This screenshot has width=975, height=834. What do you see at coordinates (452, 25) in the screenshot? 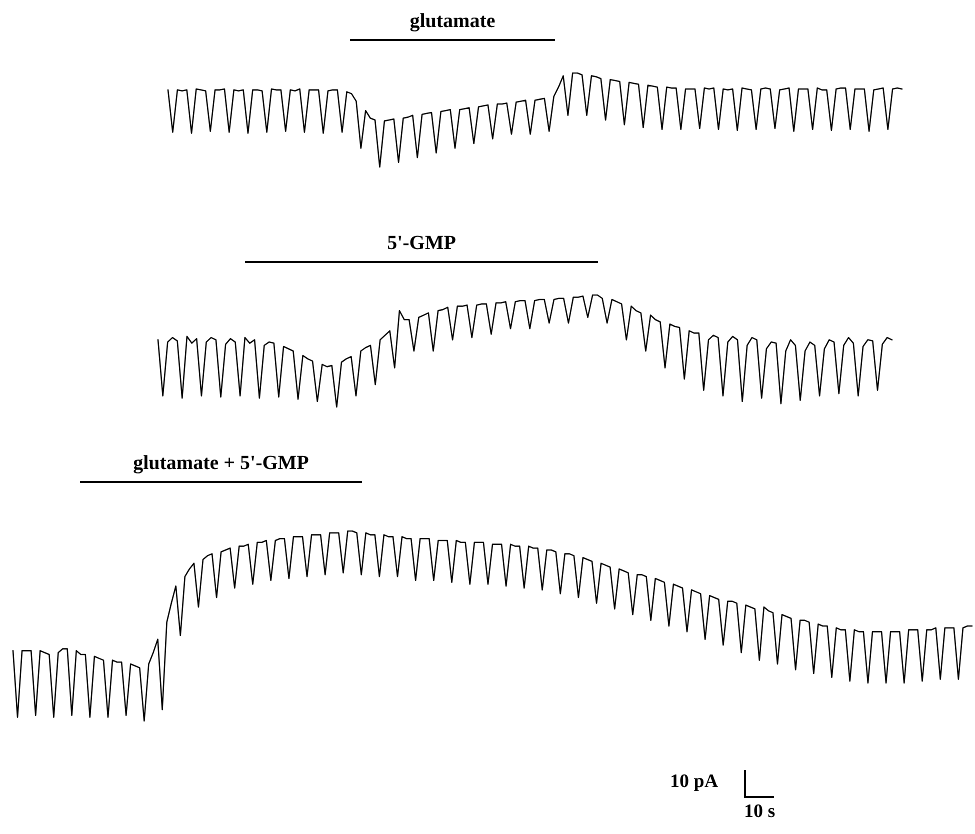
I see `chart-title: glutamate` at bounding box center [452, 25].